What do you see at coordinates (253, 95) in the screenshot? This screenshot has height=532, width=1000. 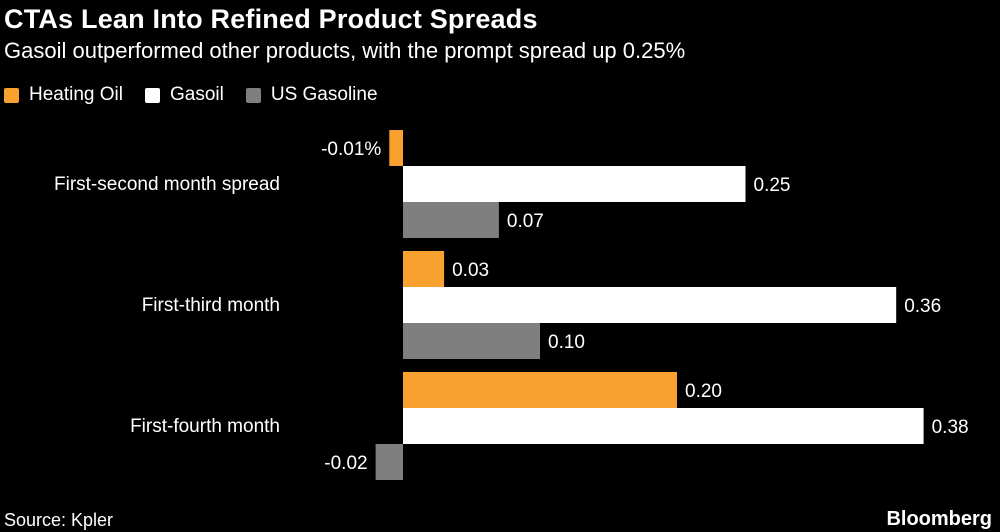 I see `legend-swatch-us-gasoline` at bounding box center [253, 95].